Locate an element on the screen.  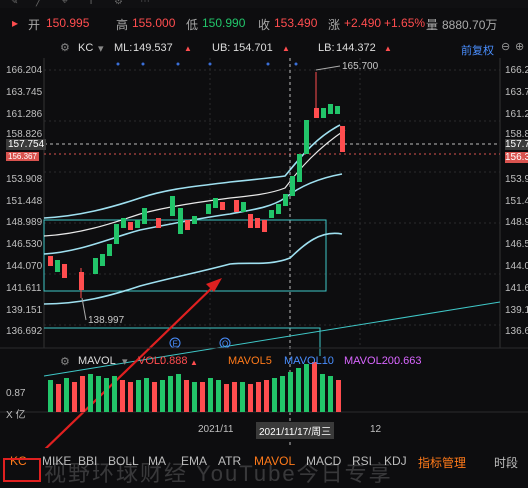
open-label: 开 is located at coordinates (34, 25).